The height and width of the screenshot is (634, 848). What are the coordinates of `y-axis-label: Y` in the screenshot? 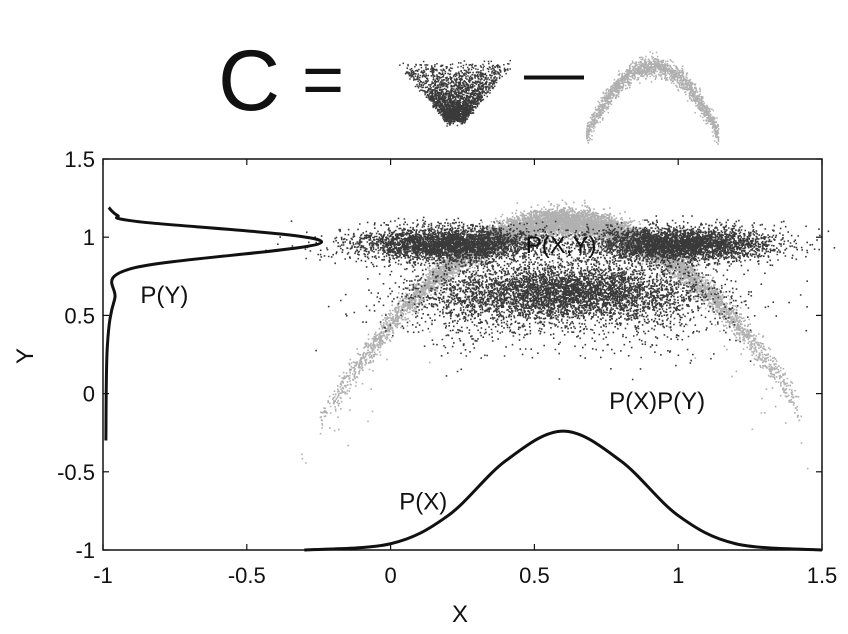 It's located at (25, 356).